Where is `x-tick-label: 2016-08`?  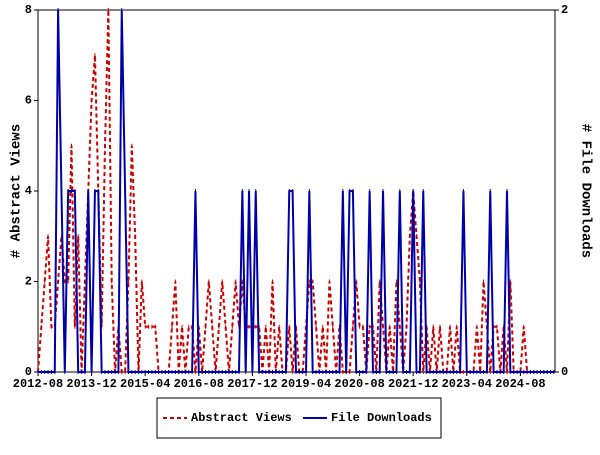 x-tick-label: 2016-08 is located at coordinates (199, 384).